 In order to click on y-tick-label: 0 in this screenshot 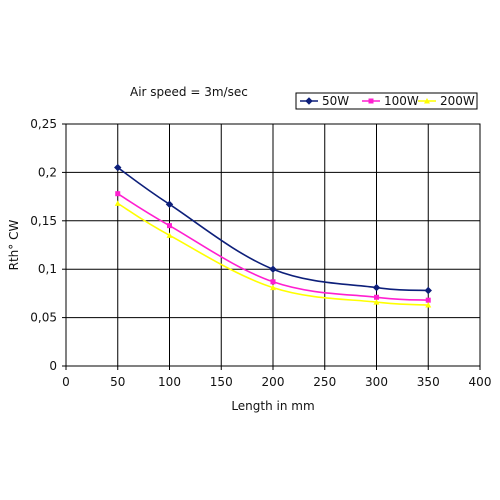, I will do `click(53, 366)`.